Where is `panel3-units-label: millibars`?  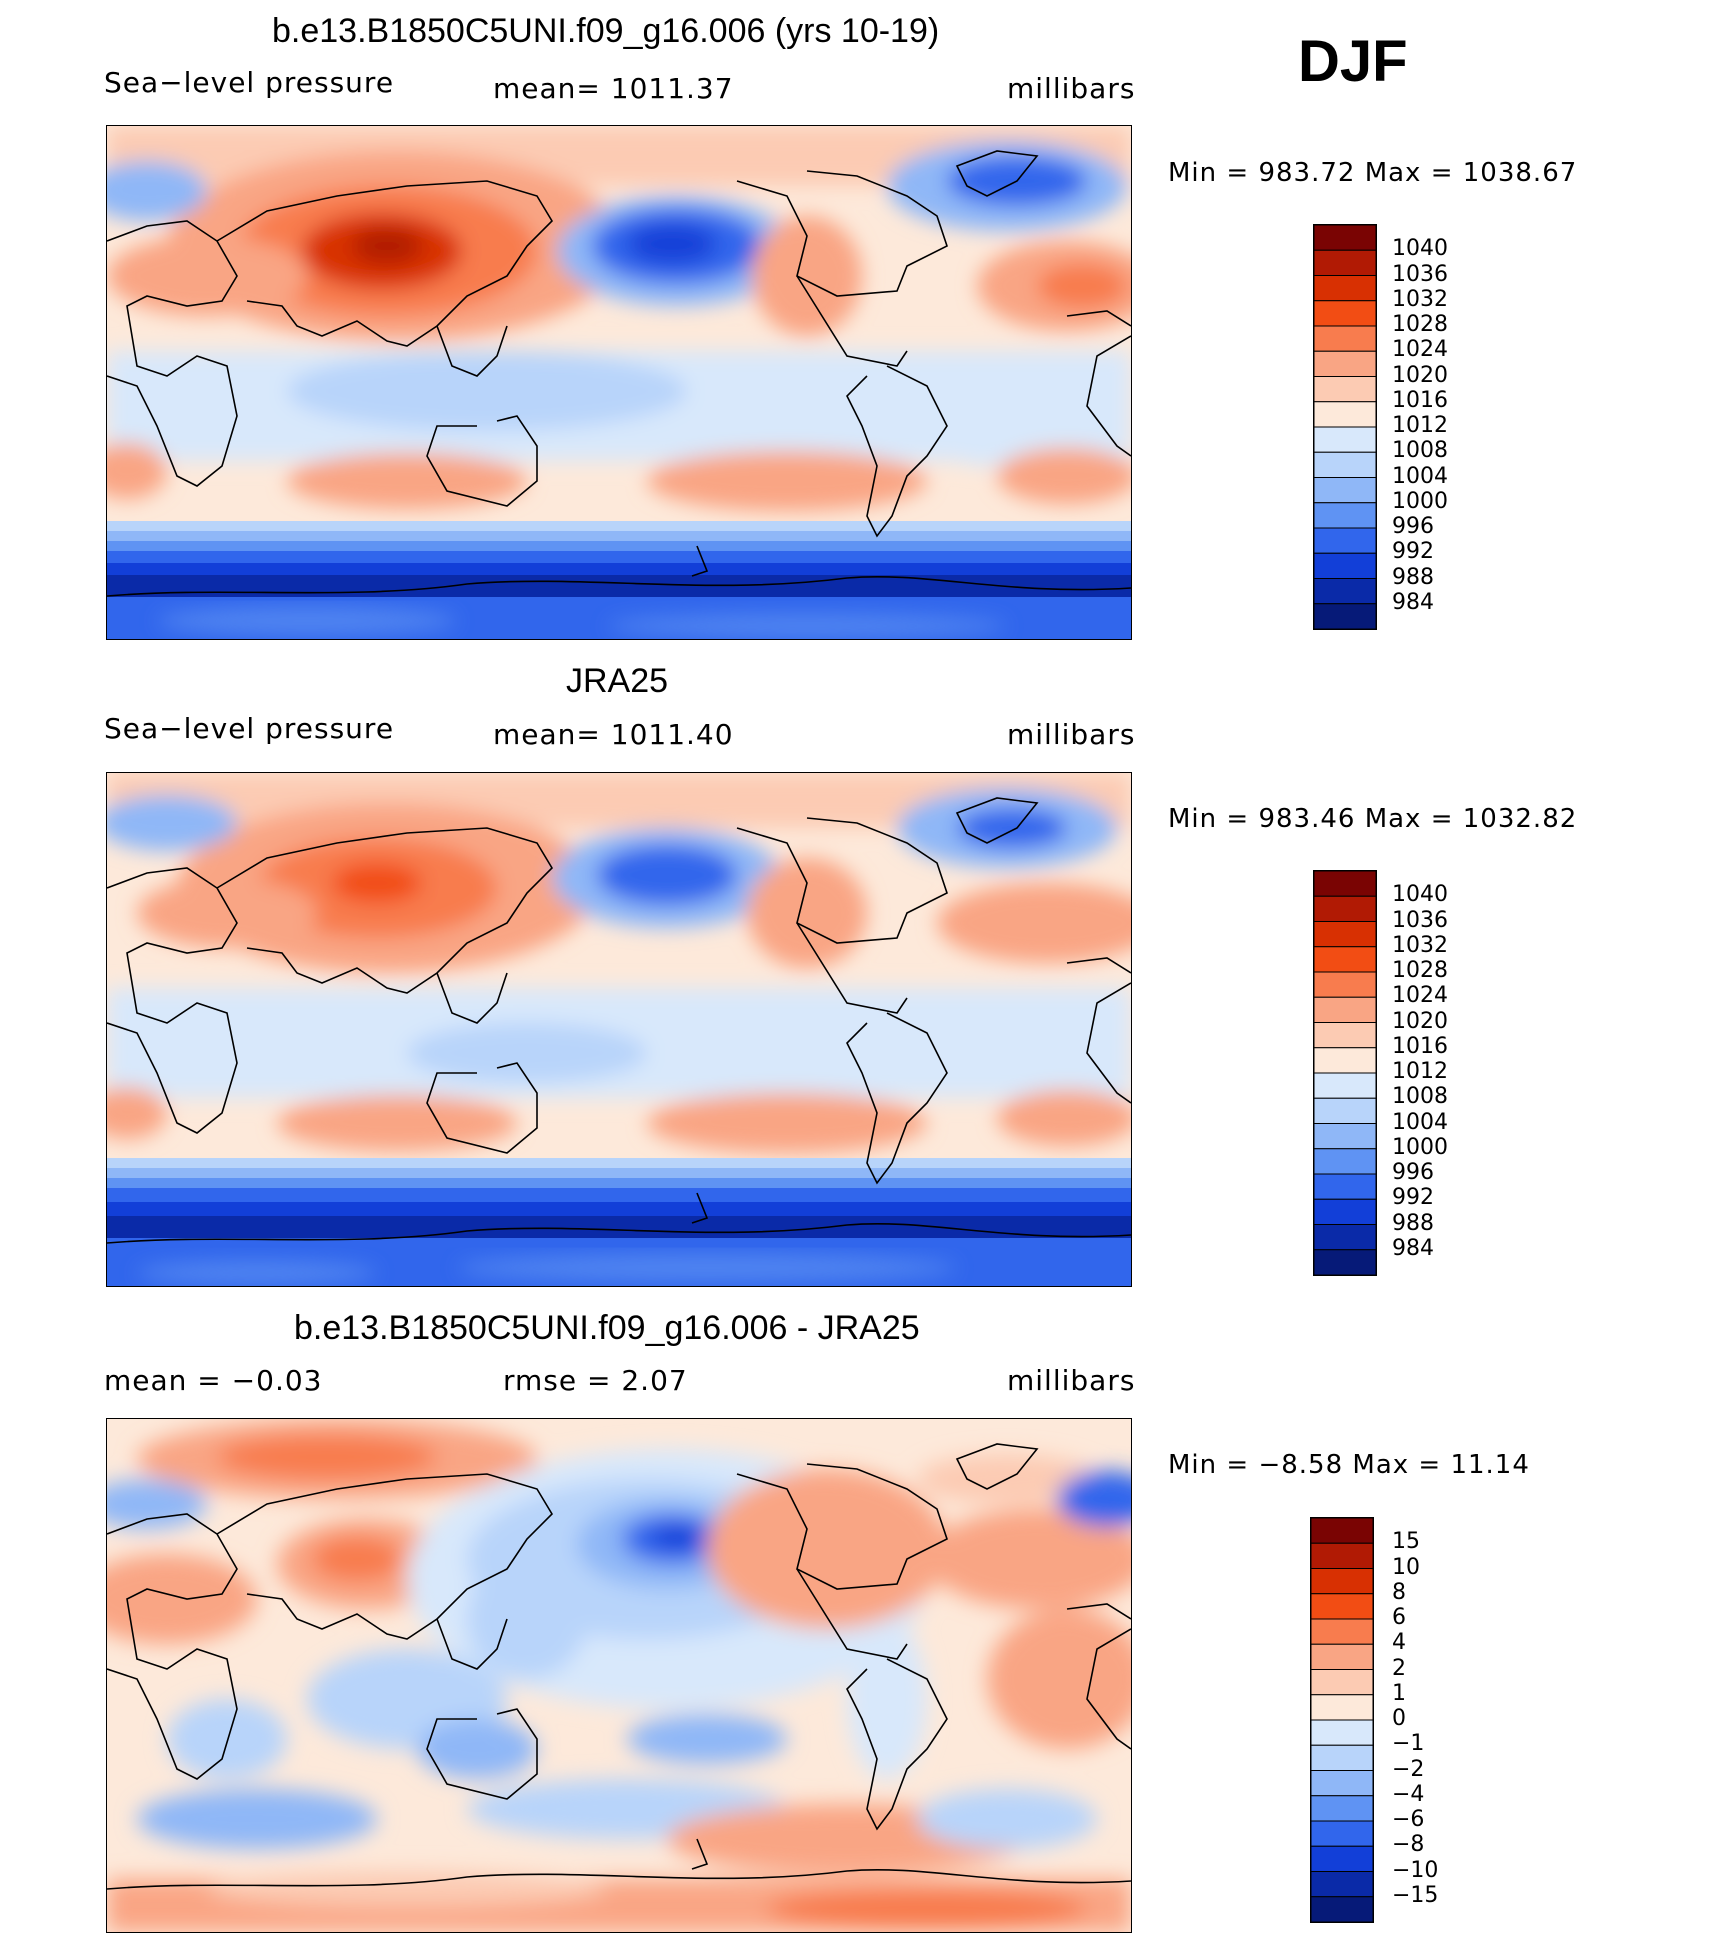
panel3-units-label: millibars is located at coordinates (1071, 1380).